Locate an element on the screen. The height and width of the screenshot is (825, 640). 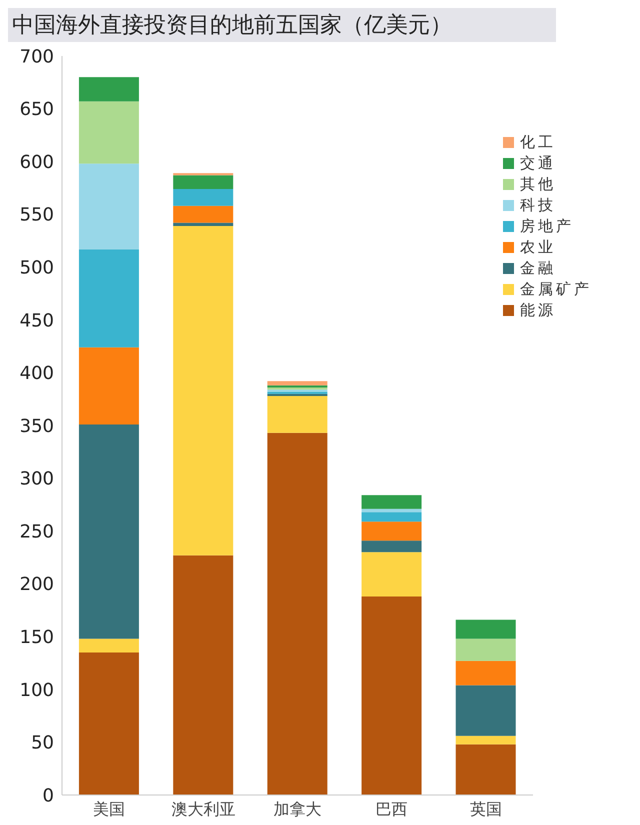
legend-label: 交通 is located at coordinates (538, 163).